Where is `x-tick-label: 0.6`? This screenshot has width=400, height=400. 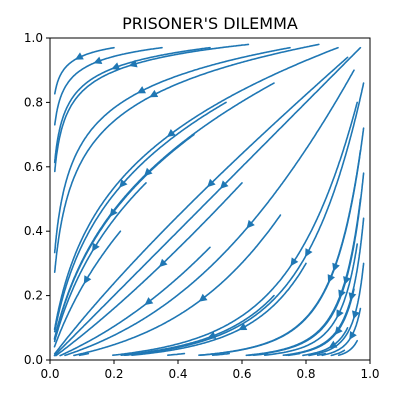
x-tick-label: 0.6 is located at coordinates (241, 374).